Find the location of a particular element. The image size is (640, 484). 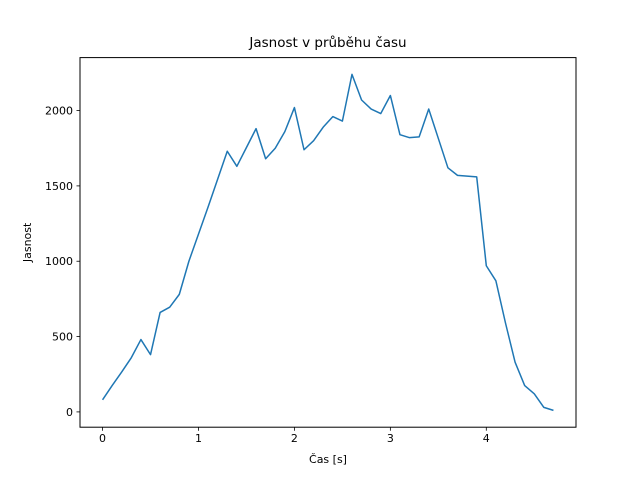

x-axis-label: Čas [s] is located at coordinates (328, 459).